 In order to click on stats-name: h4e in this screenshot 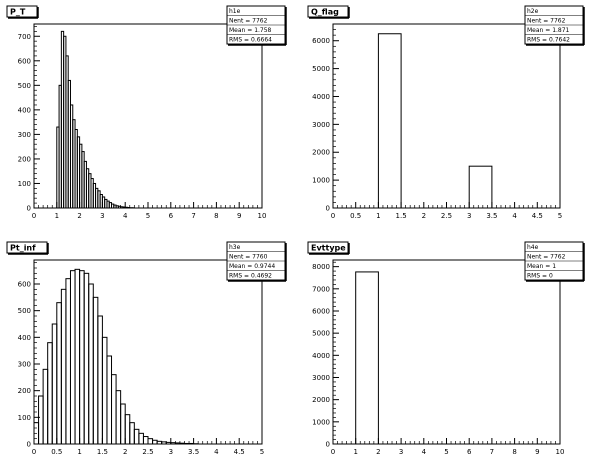, I will do `click(533, 247)`.